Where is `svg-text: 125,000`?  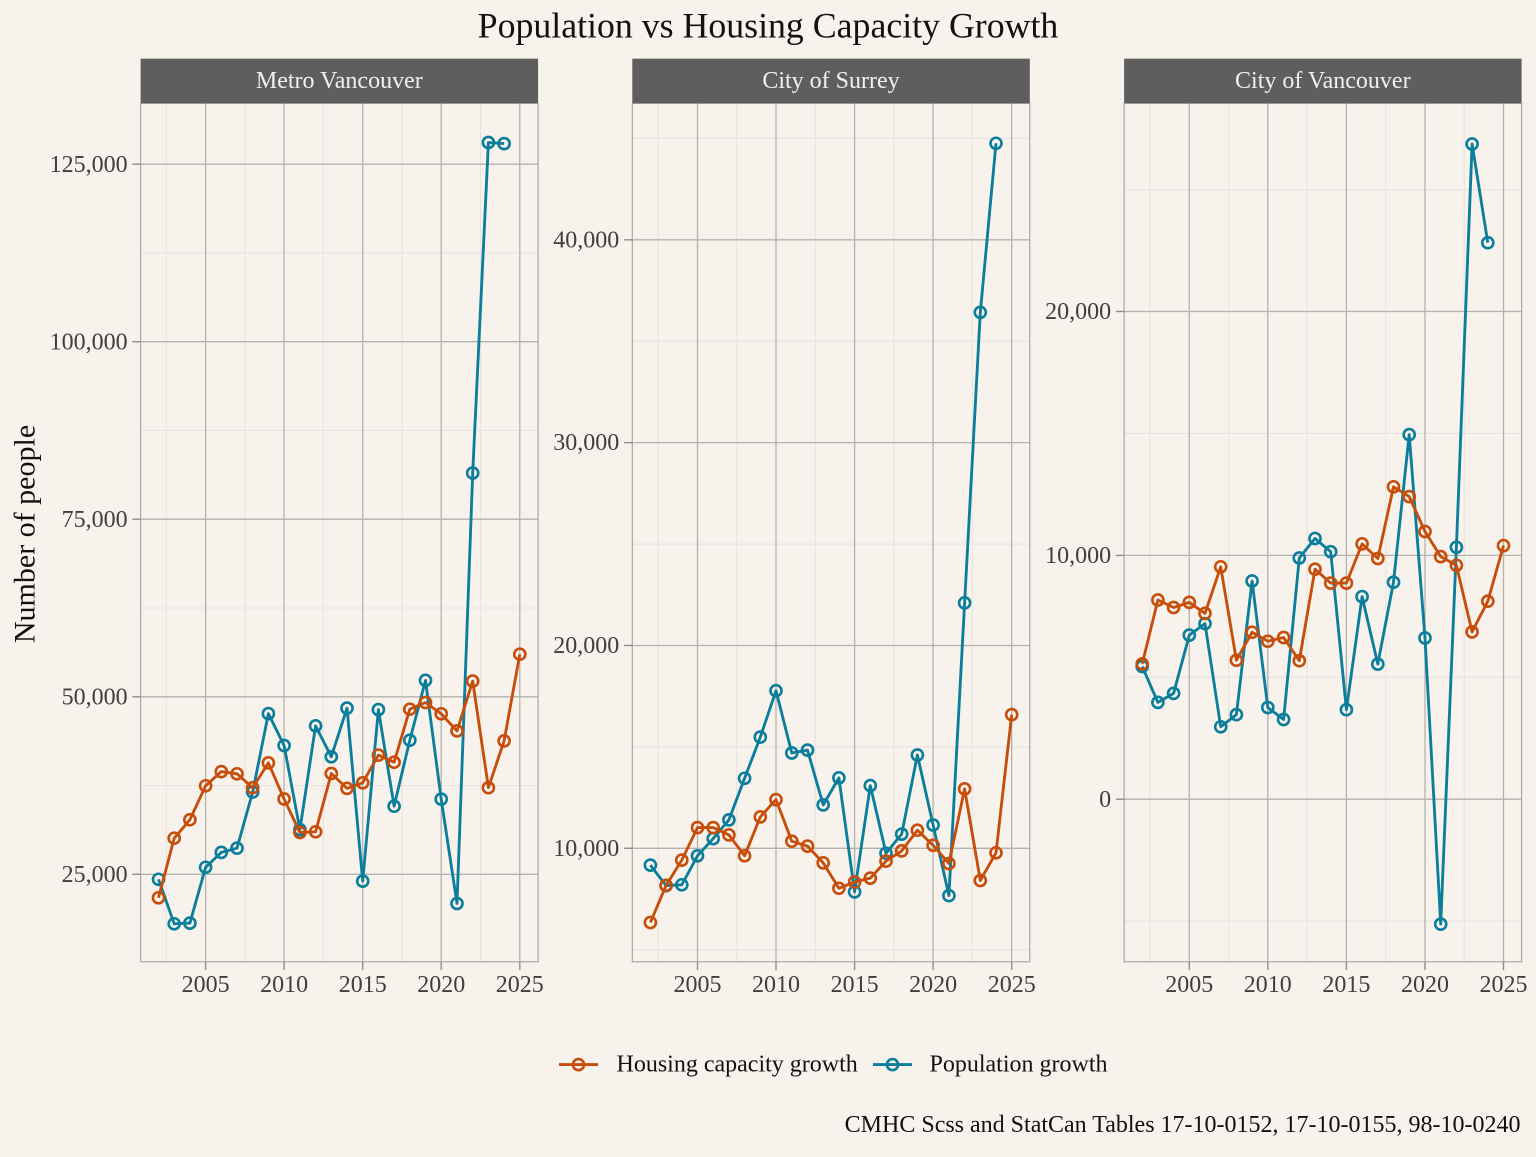
svg-text: 125,000 is located at coordinates (89, 165).